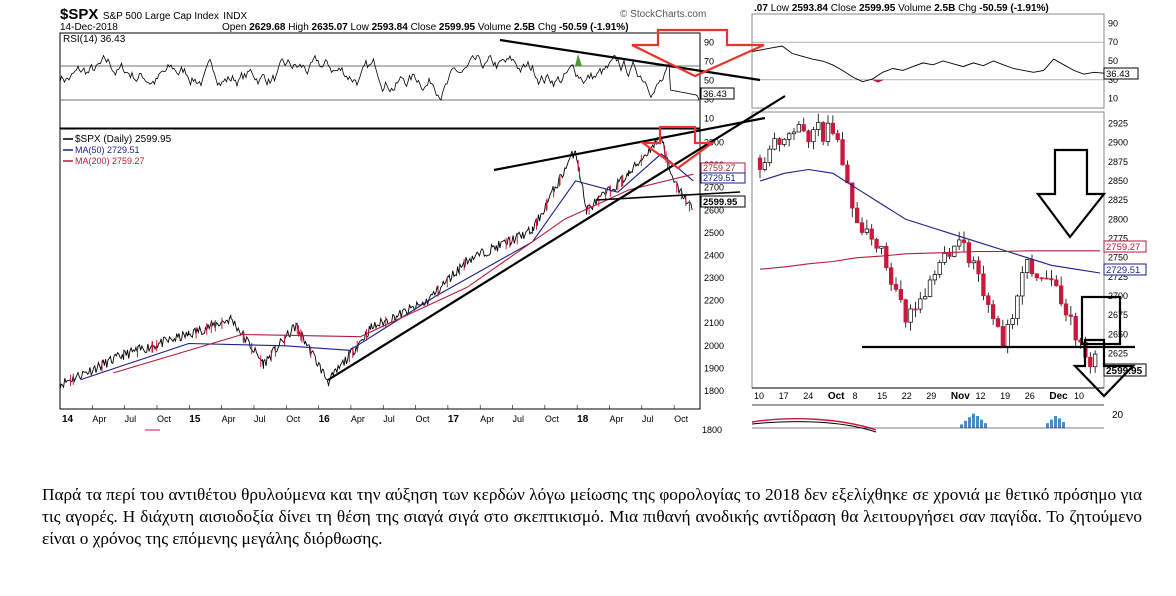 The image size is (1176, 596). I want to click on rsi-panel-right-frame, so click(928, 61).